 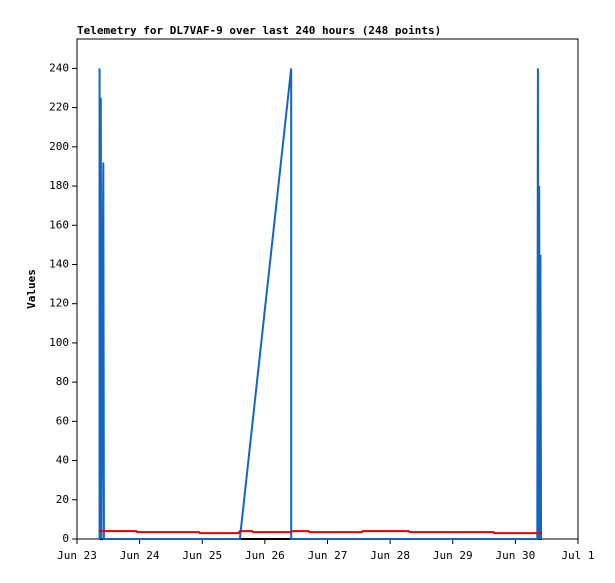 I want to click on x-tick-label: Jul 1, so click(x=577, y=555).